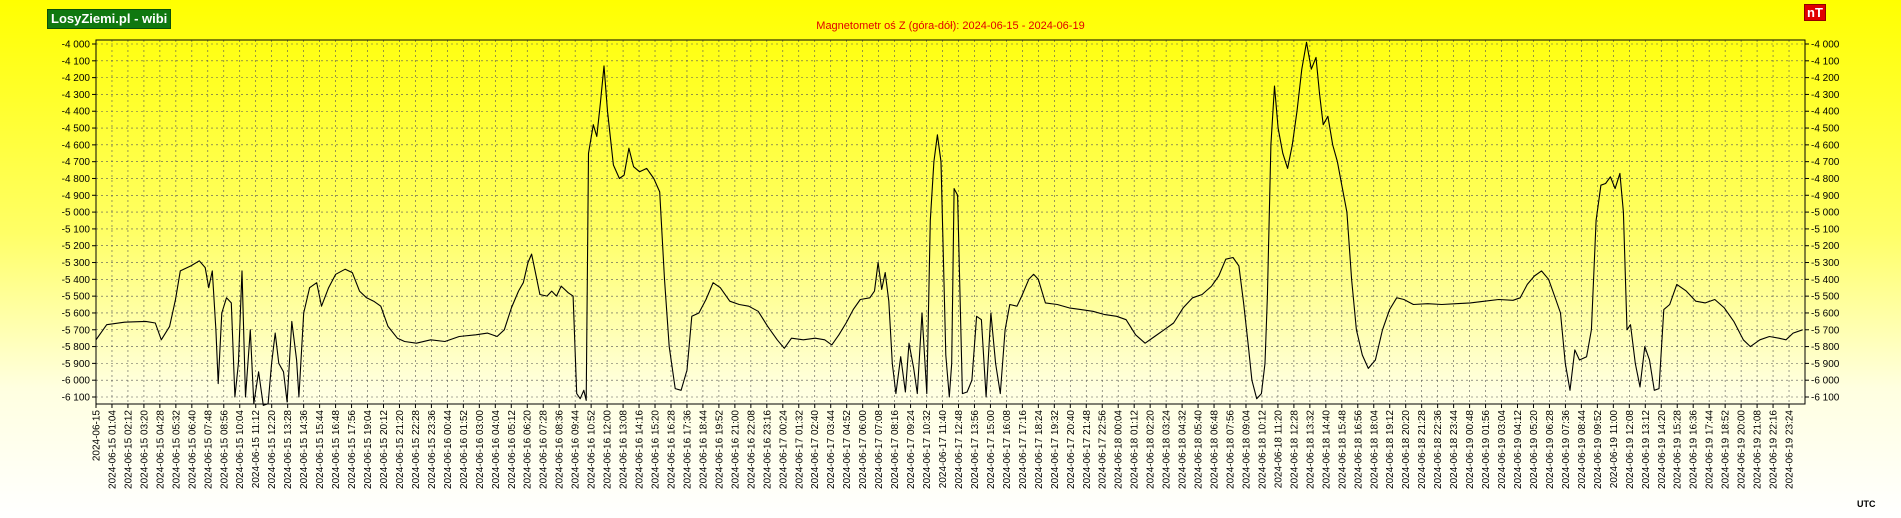 The height and width of the screenshot is (518, 1901). Describe the element at coordinates (224, 449) in the screenshot. I see `x-tick-label: 2024-06-15 08:56` at that location.